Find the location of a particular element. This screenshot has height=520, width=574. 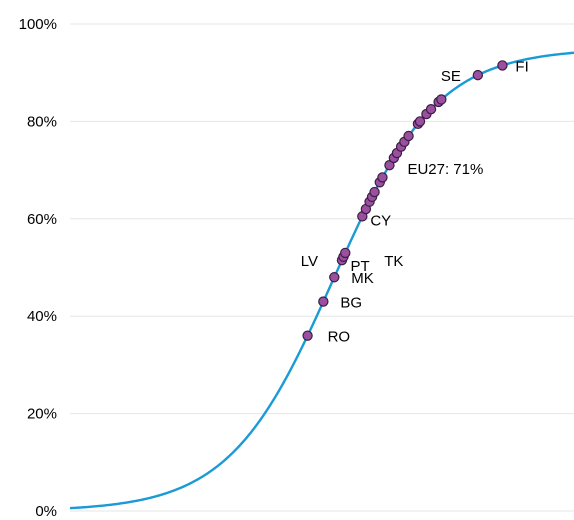

y-axis-tick-labels: 0% 20% 40% 60% 80% 100% is located at coordinates (38, 268).